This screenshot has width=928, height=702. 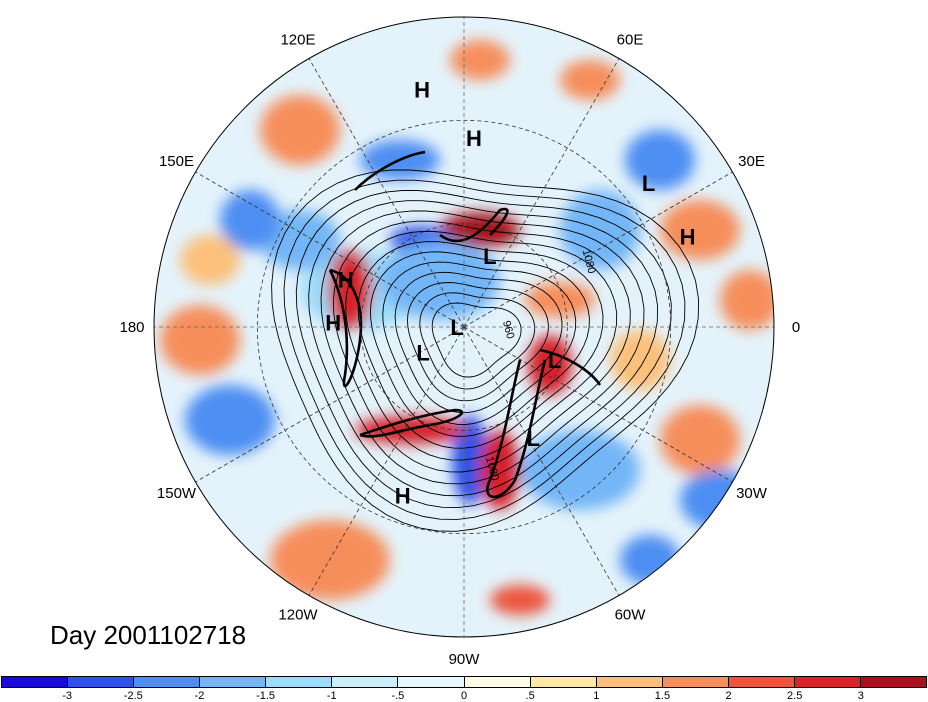 What do you see at coordinates (752, 493) in the screenshot?
I see `longitude-label: 30W` at bounding box center [752, 493].